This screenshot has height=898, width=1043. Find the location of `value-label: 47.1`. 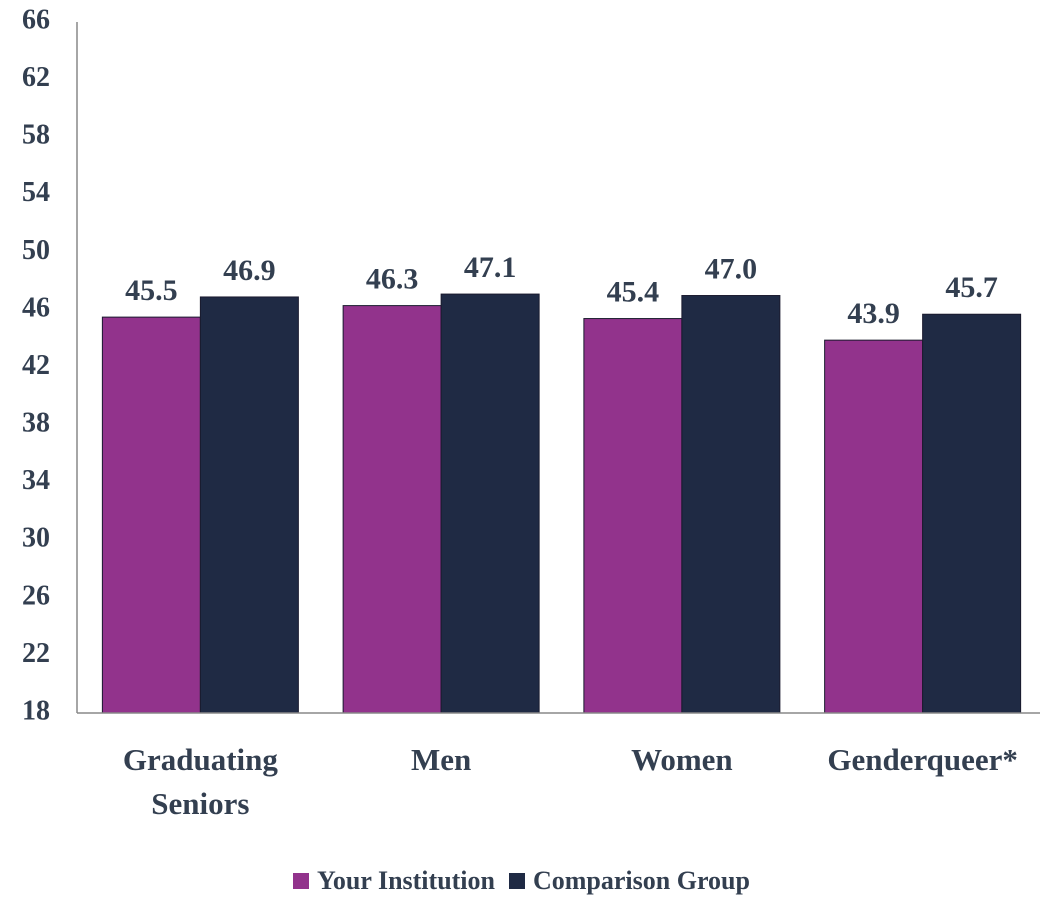

value-label: 47.1 is located at coordinates (490, 267).